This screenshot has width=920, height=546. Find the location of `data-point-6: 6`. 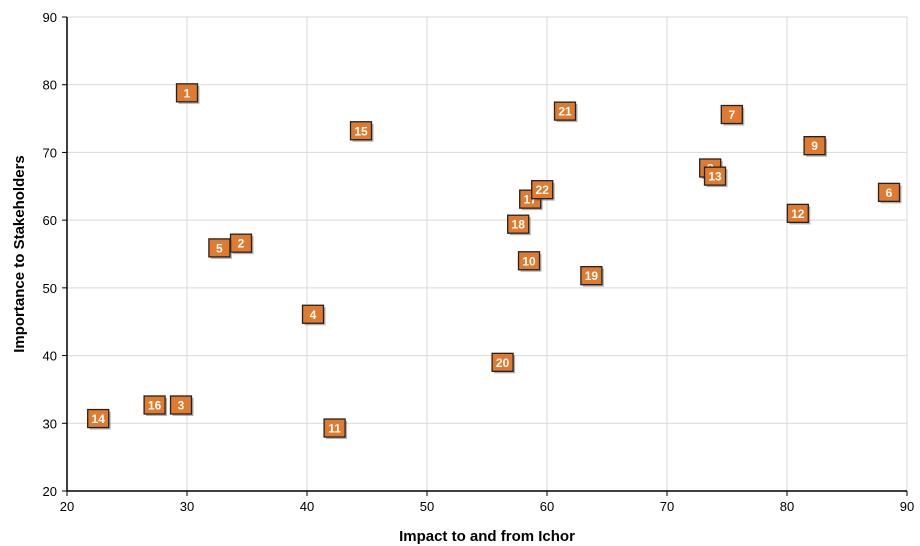

data-point-6: 6 is located at coordinates (889, 193).